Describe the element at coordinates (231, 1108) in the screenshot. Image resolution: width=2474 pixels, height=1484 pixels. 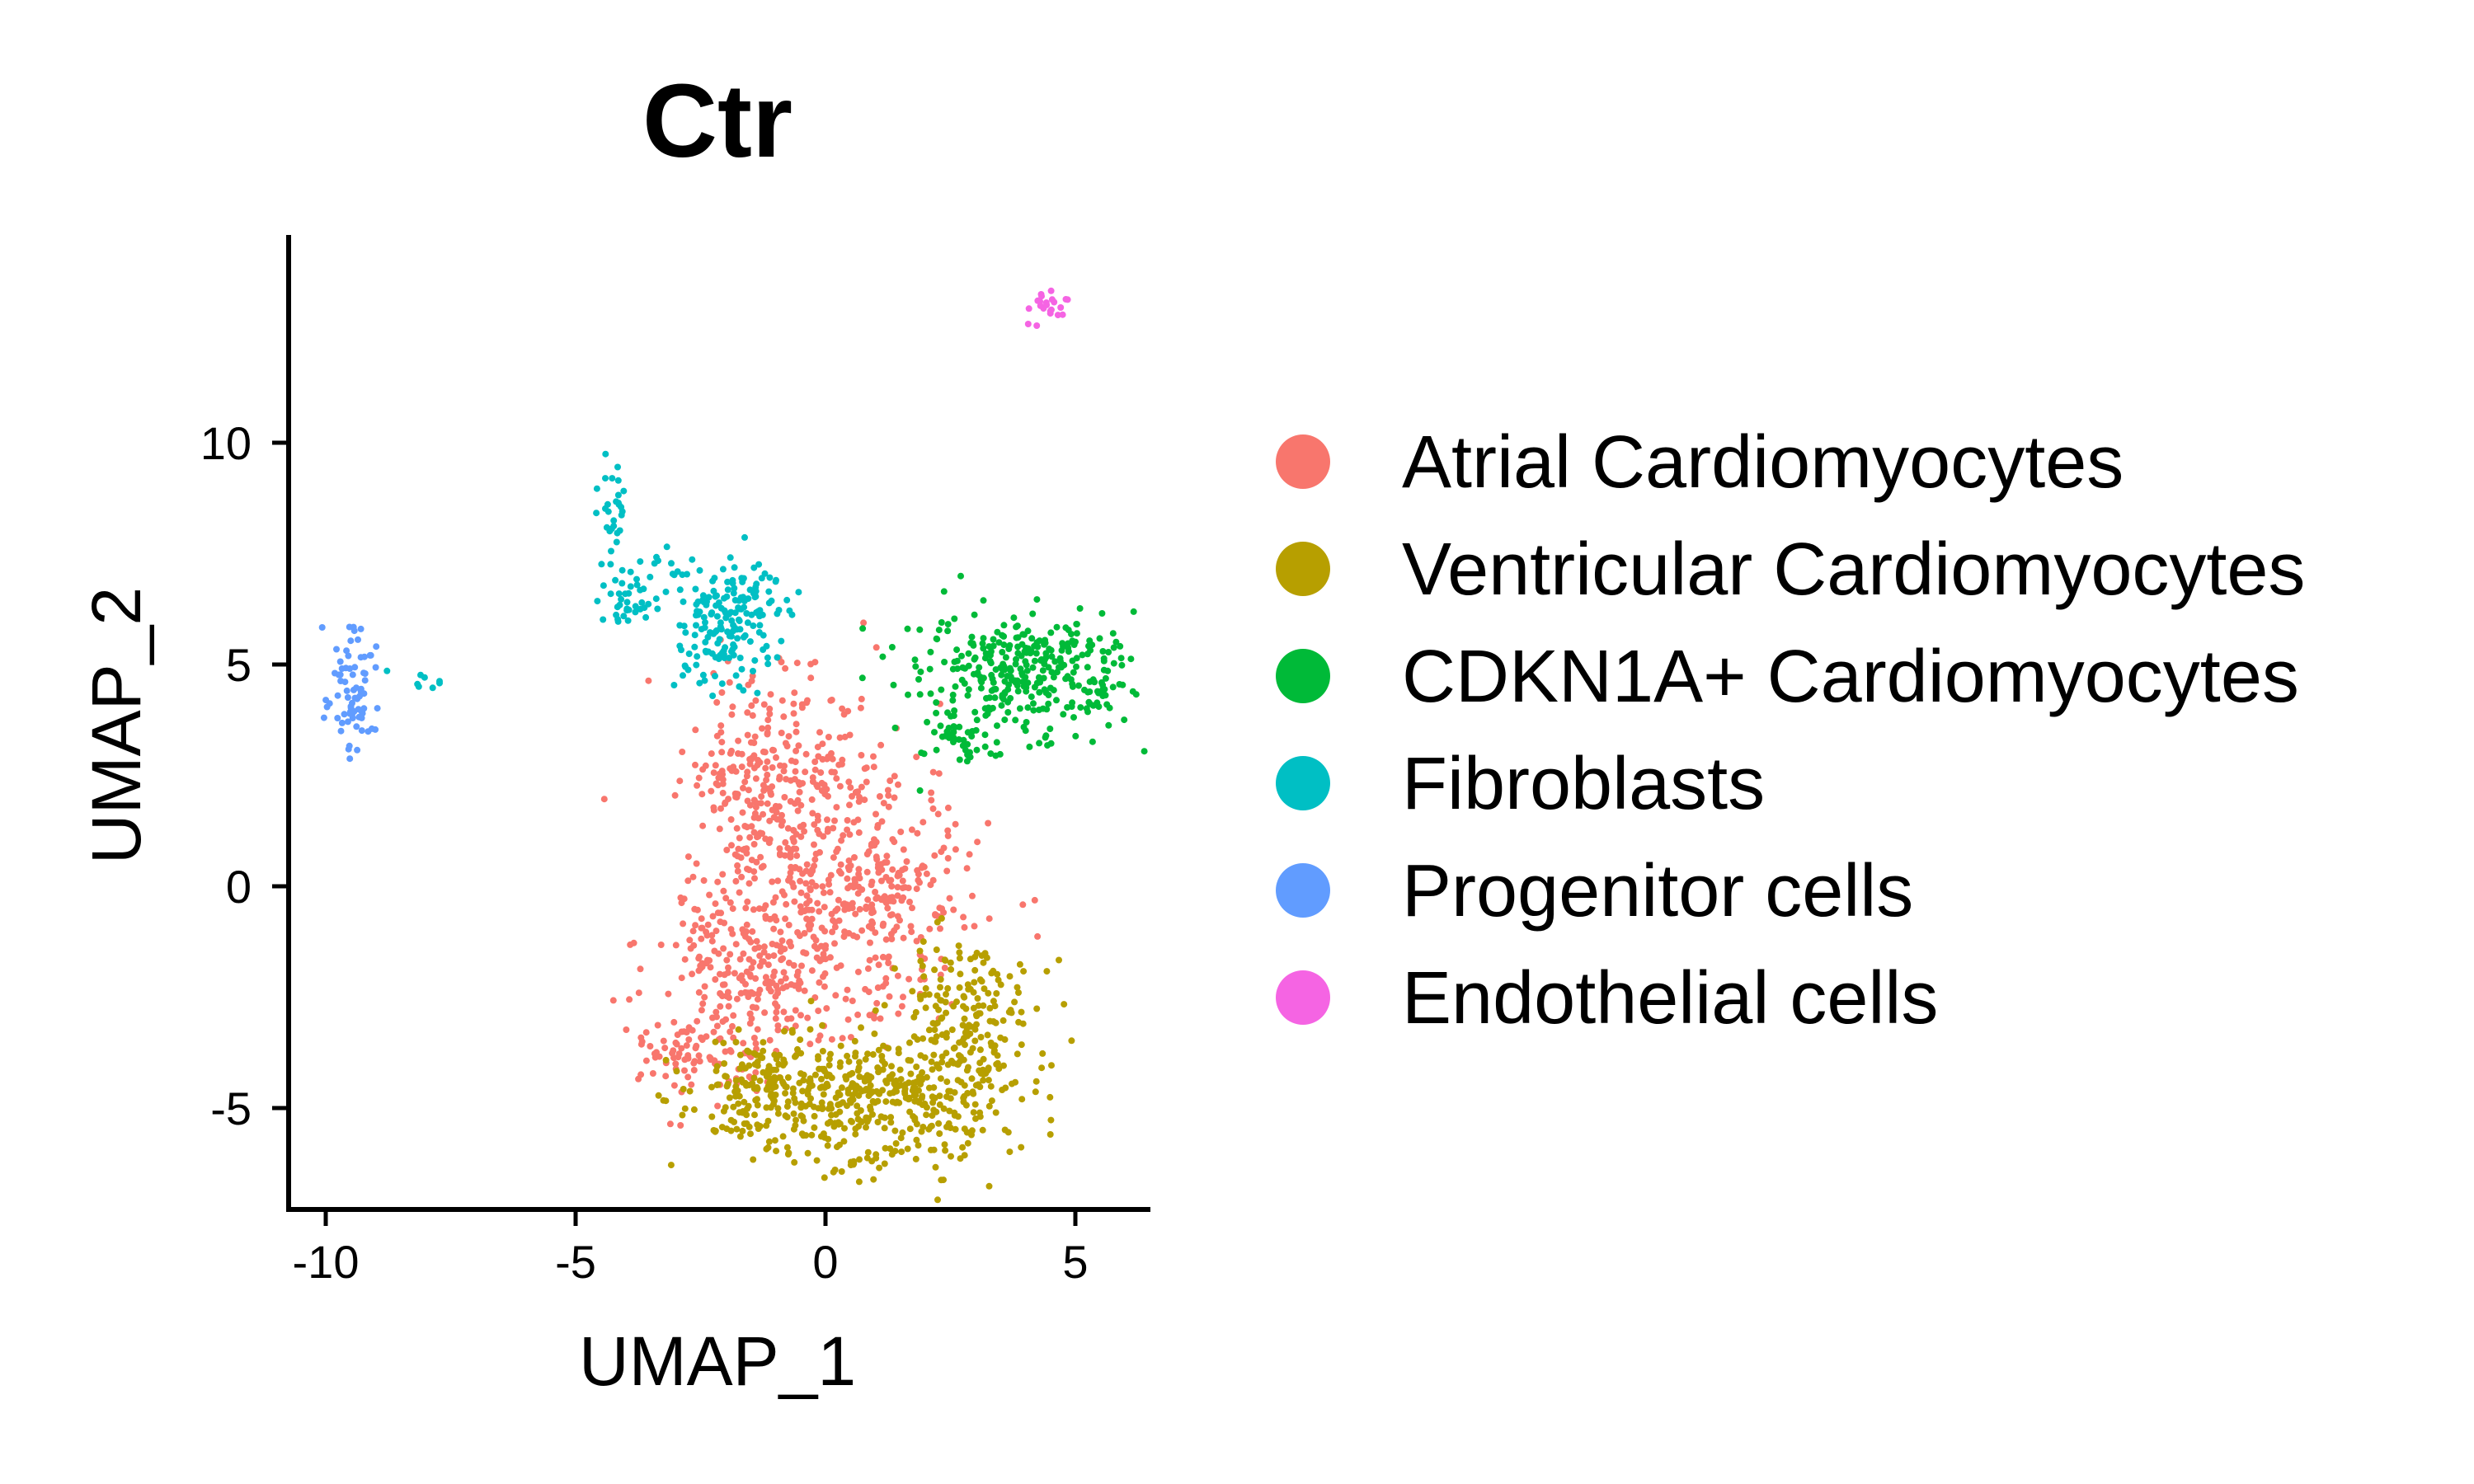
I see `y-tick-label: -5` at that location.